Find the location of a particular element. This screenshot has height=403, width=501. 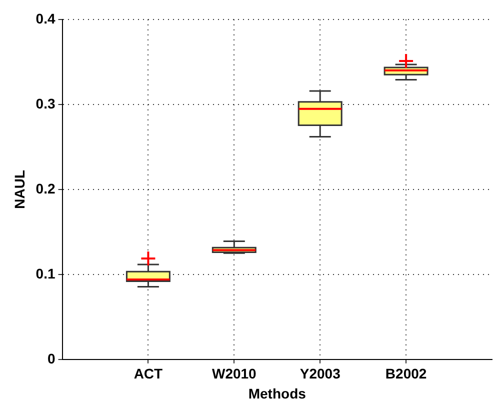

y-axis-title: NAUL is located at coordinates (19, 189).